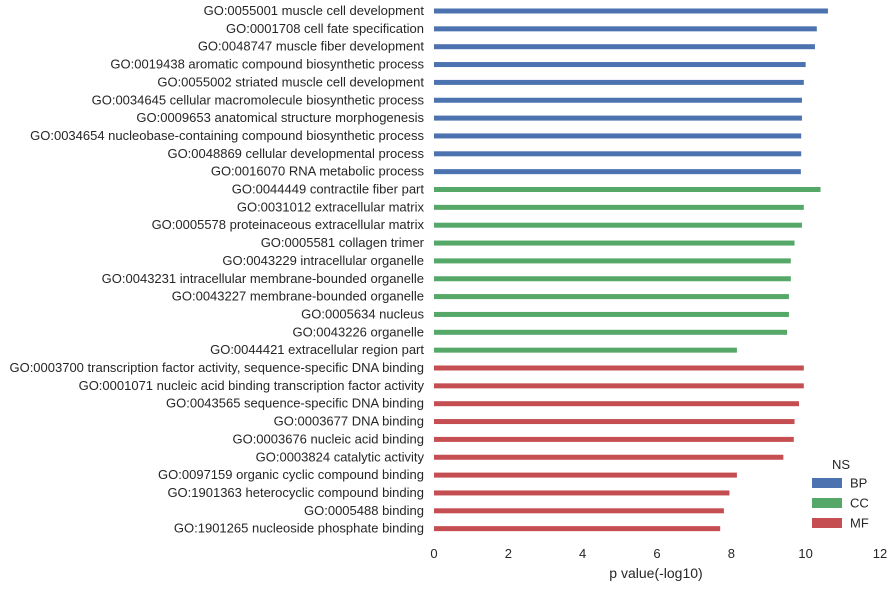 This screenshot has height=592, width=894. What do you see at coordinates (859, 523) in the screenshot?
I see `legend-label: MF` at bounding box center [859, 523].